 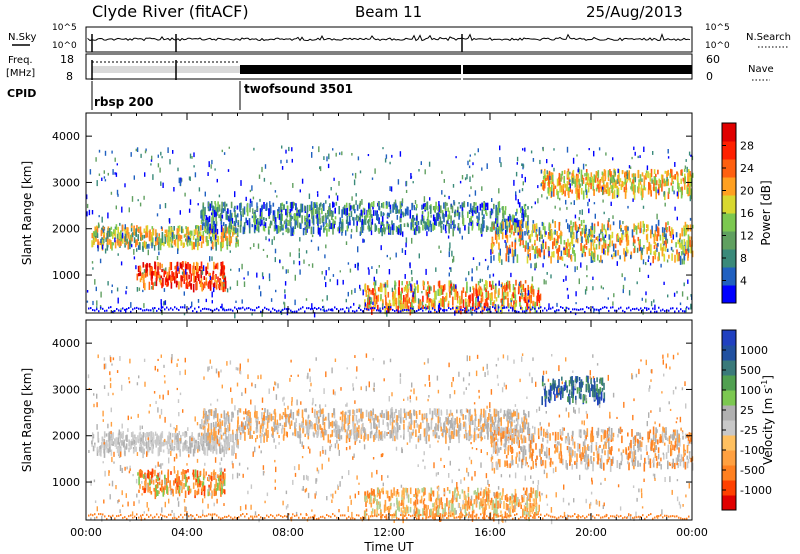 What do you see at coordinates (22, 37) in the screenshot?
I see `nsky-label: N.Sky` at bounding box center [22, 37].